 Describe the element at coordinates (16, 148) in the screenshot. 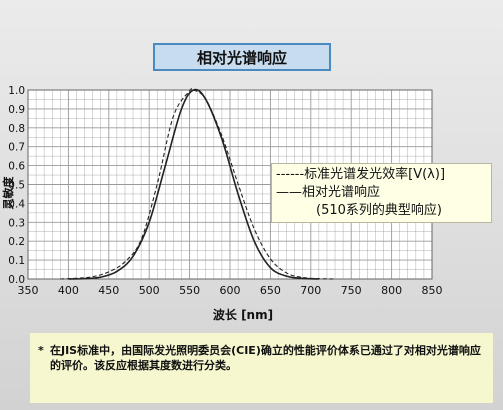

I see `y-tick-label: 0.7` at that location.